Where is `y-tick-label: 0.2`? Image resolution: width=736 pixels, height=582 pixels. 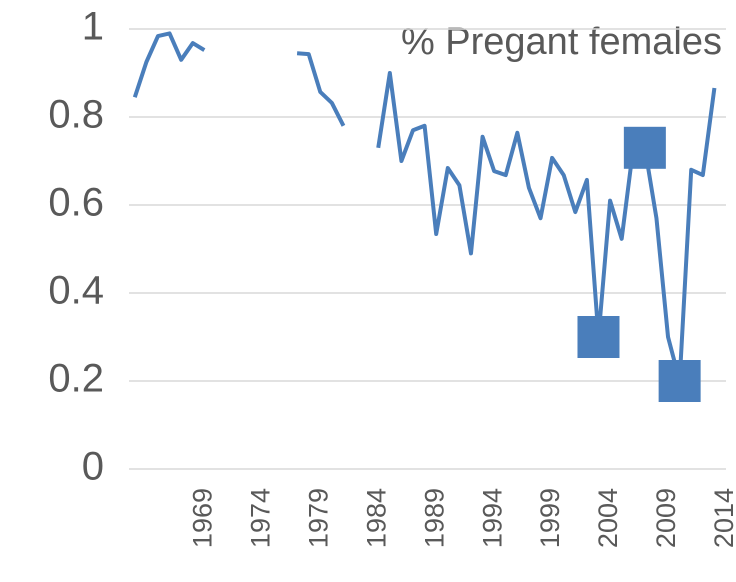 y-tick-label: 0.2 is located at coordinates (76, 379).